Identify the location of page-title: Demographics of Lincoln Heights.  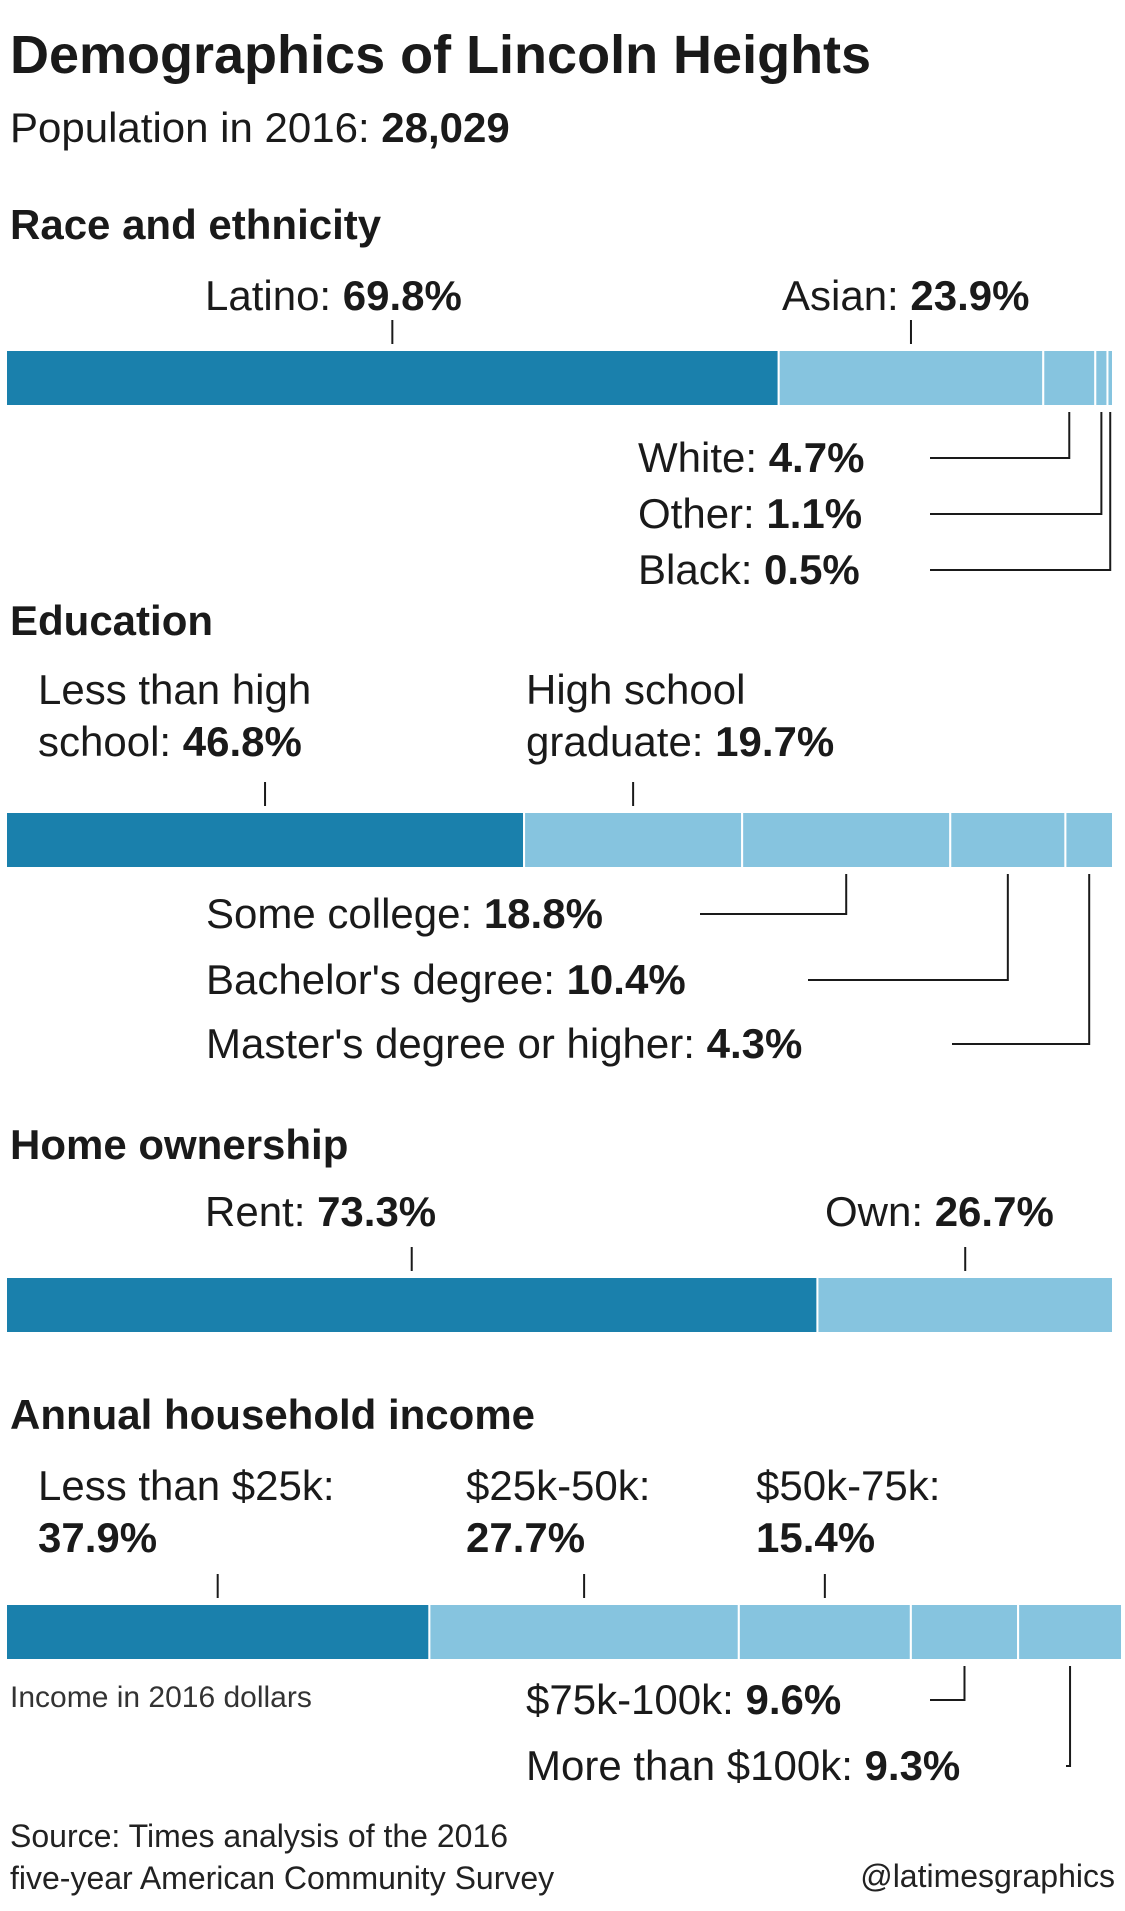
(441, 55).